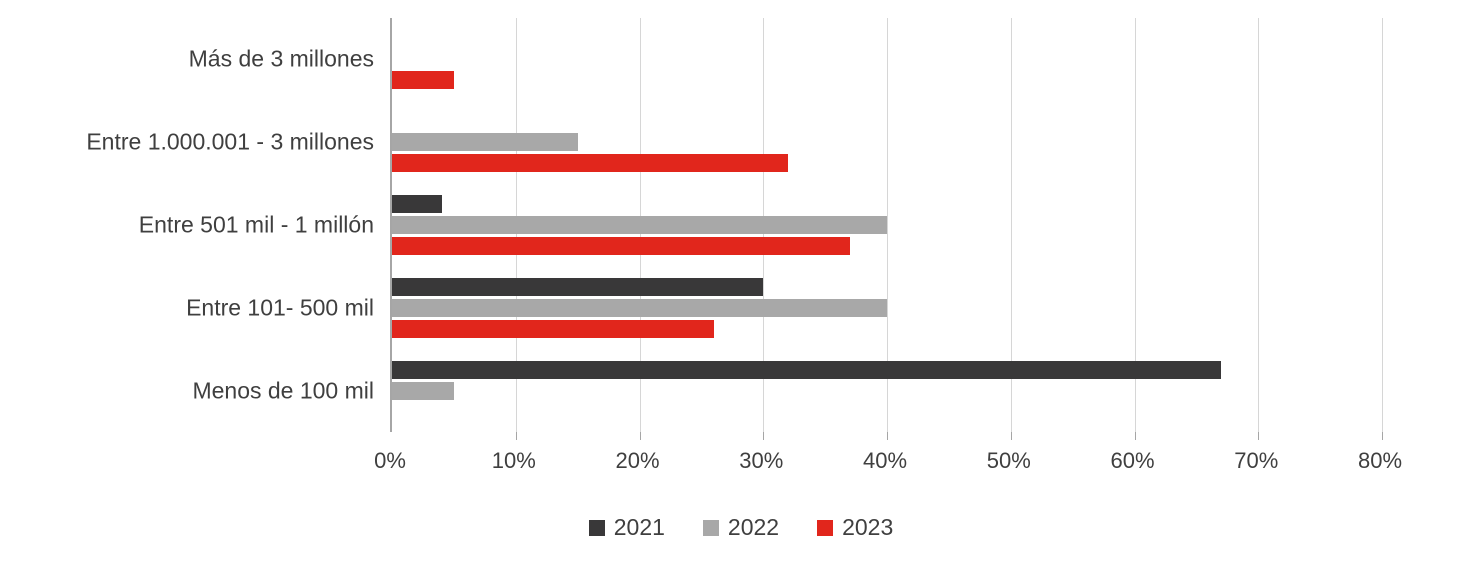 This screenshot has height=588, width=1482. What do you see at coordinates (639, 527) in the screenshot?
I see `legend-label-2021: 2021` at bounding box center [639, 527].